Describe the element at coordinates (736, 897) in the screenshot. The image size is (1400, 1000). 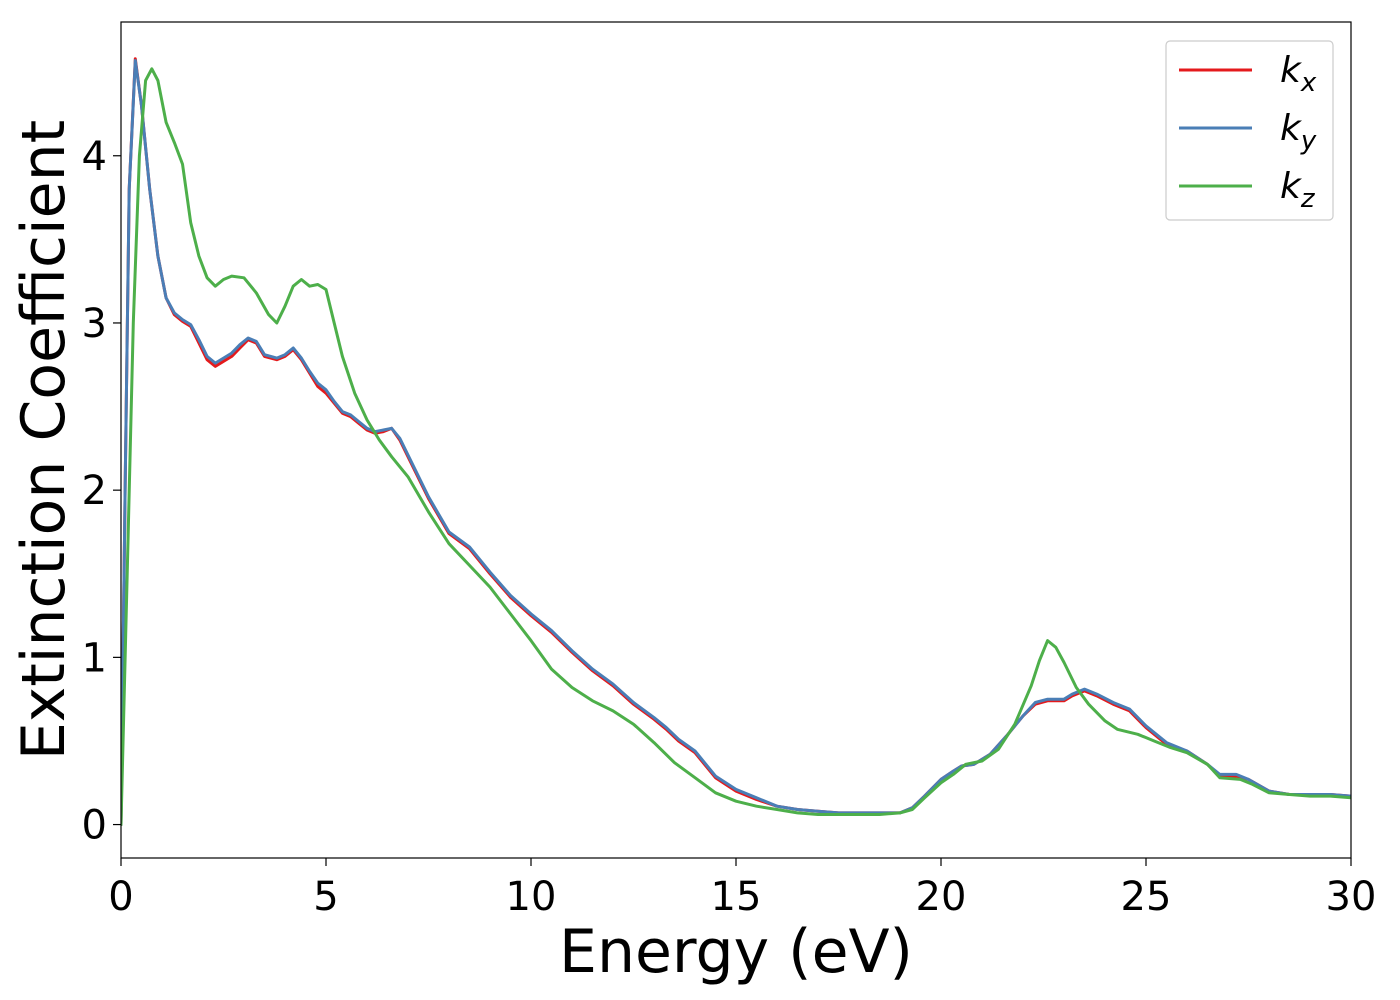
I see `x-tick-label: 15` at that location.